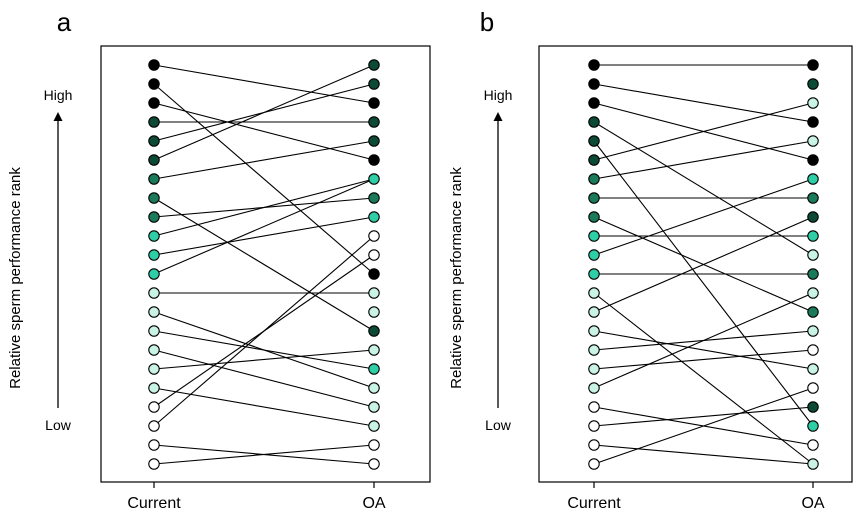 This screenshot has width=855, height=515. I want to click on panel-a-label: a, so click(64, 22).